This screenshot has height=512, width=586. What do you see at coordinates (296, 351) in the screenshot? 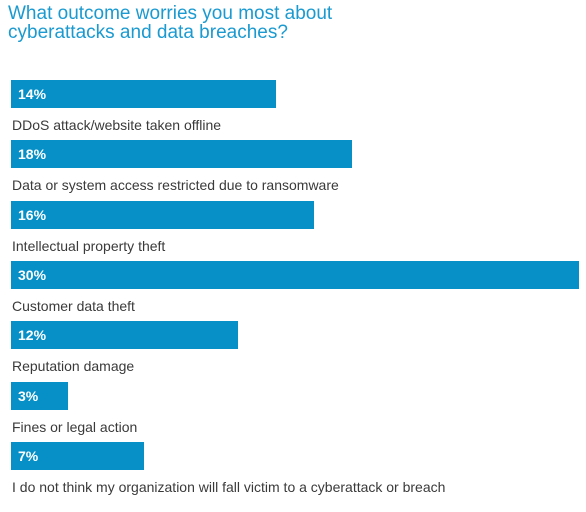
I see `bar-row: 12% Reputation damage` at bounding box center [296, 351].